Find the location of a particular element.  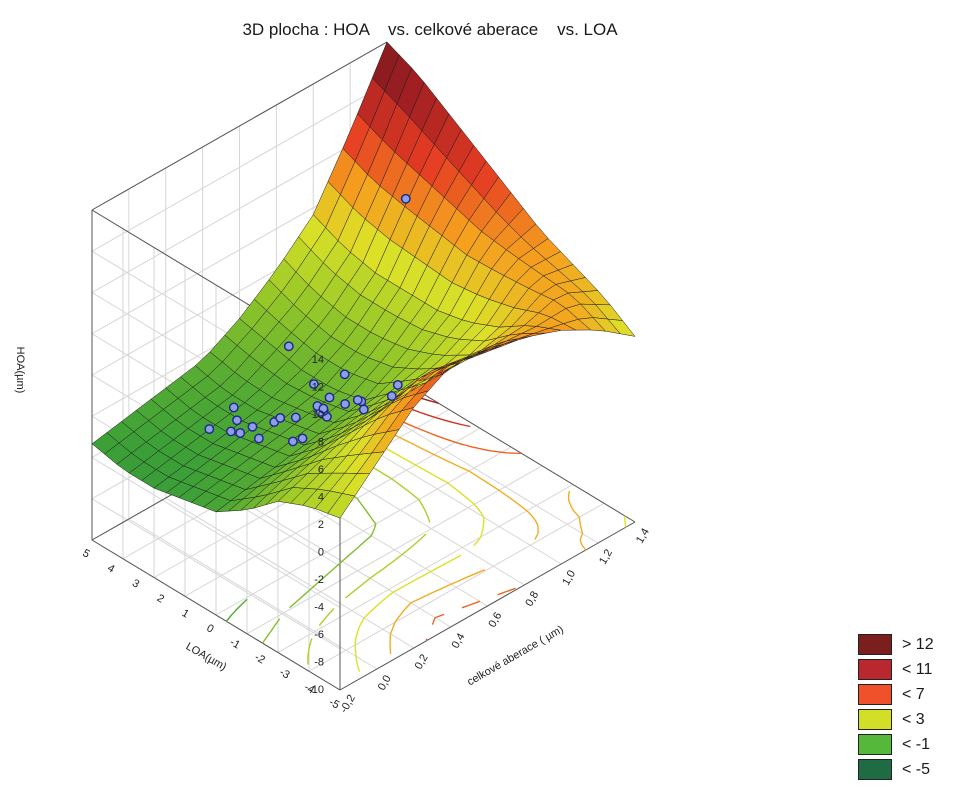

y-tick-label: 2 is located at coordinates (160, 598).